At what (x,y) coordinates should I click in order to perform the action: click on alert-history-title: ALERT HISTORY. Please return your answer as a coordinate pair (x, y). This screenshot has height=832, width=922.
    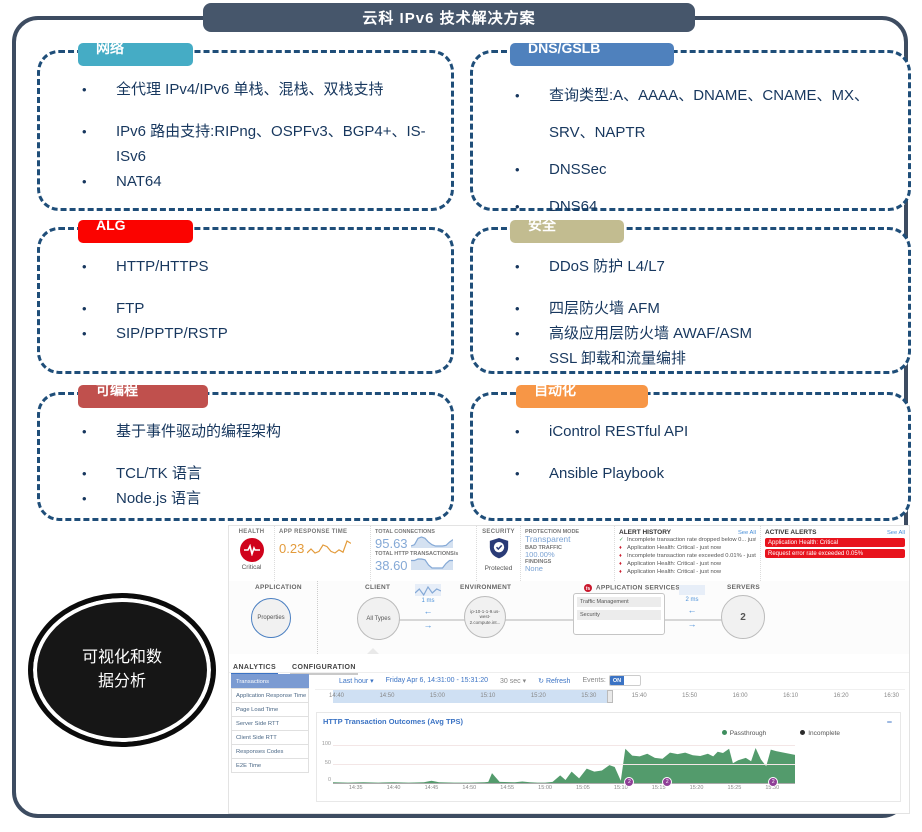
    Looking at the image, I should click on (645, 532).